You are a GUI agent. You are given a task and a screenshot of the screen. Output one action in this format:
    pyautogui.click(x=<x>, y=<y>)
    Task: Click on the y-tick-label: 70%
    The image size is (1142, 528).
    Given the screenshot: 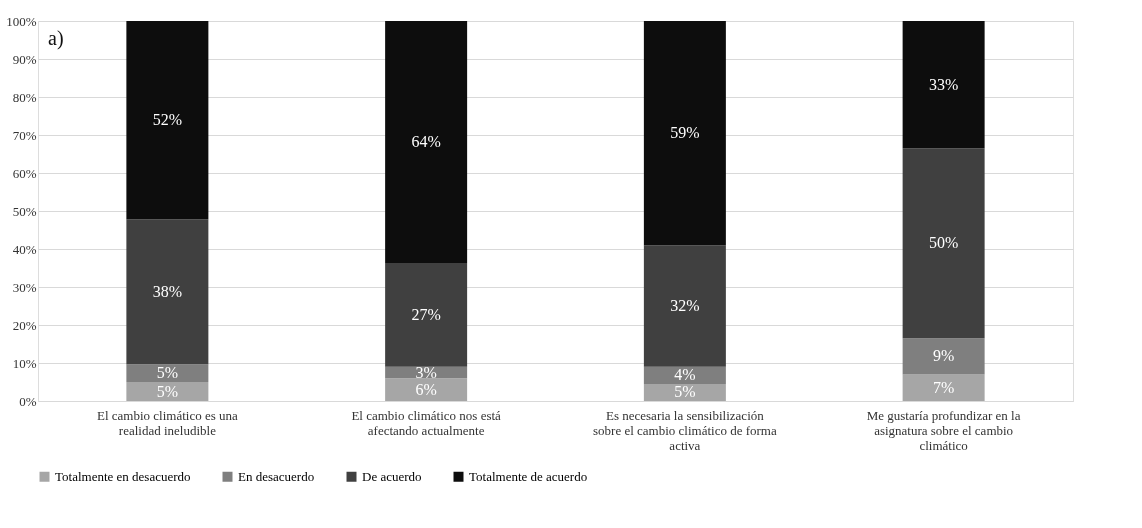 What is the action you would take?
    pyautogui.click(x=24, y=135)
    